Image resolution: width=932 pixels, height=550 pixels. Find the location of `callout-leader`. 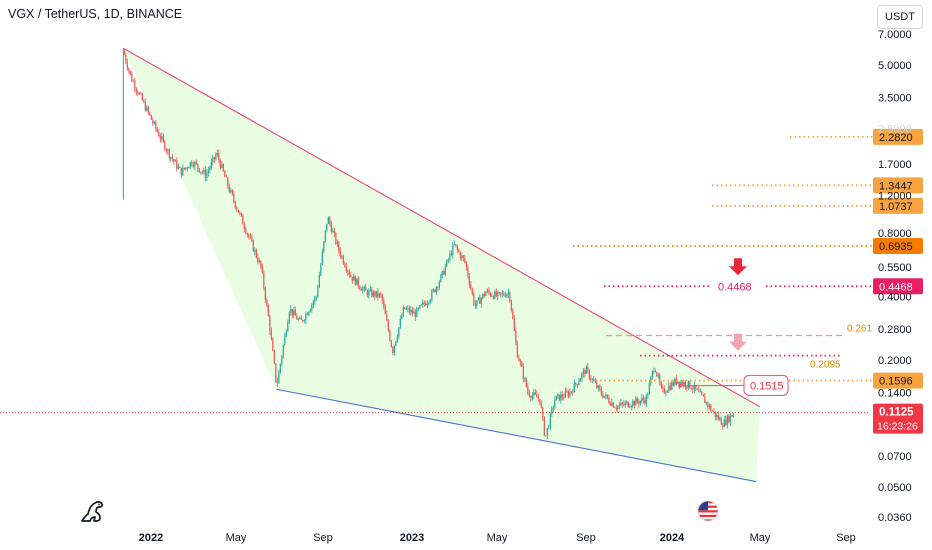

callout-leader is located at coordinates (712, 385).